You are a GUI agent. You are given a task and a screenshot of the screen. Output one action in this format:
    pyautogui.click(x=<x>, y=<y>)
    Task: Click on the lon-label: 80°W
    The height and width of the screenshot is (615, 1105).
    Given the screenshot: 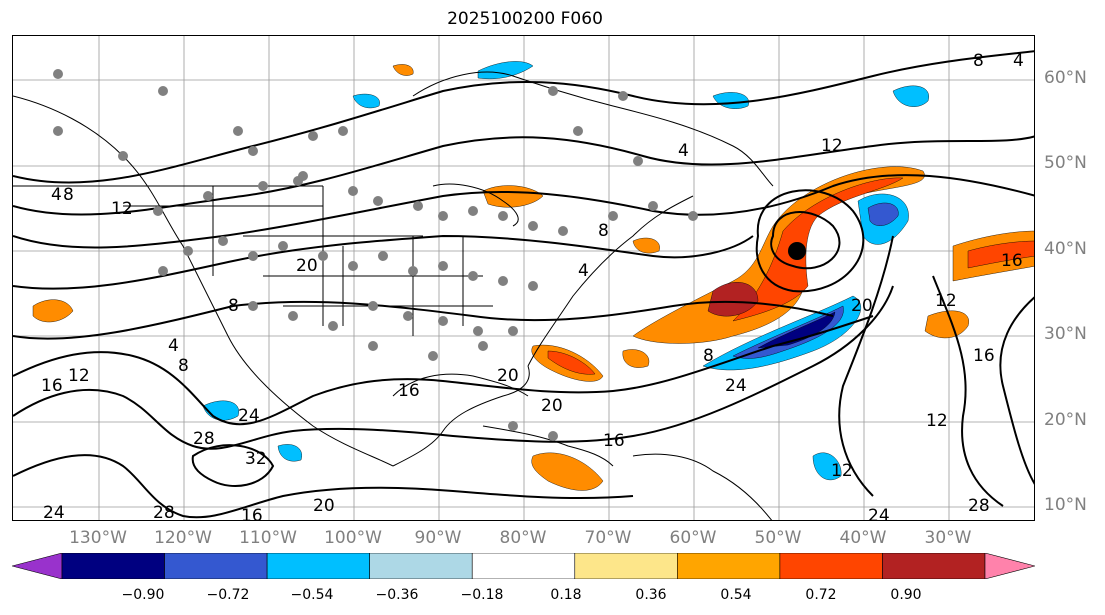 What is the action you would take?
    pyautogui.click(x=523, y=538)
    